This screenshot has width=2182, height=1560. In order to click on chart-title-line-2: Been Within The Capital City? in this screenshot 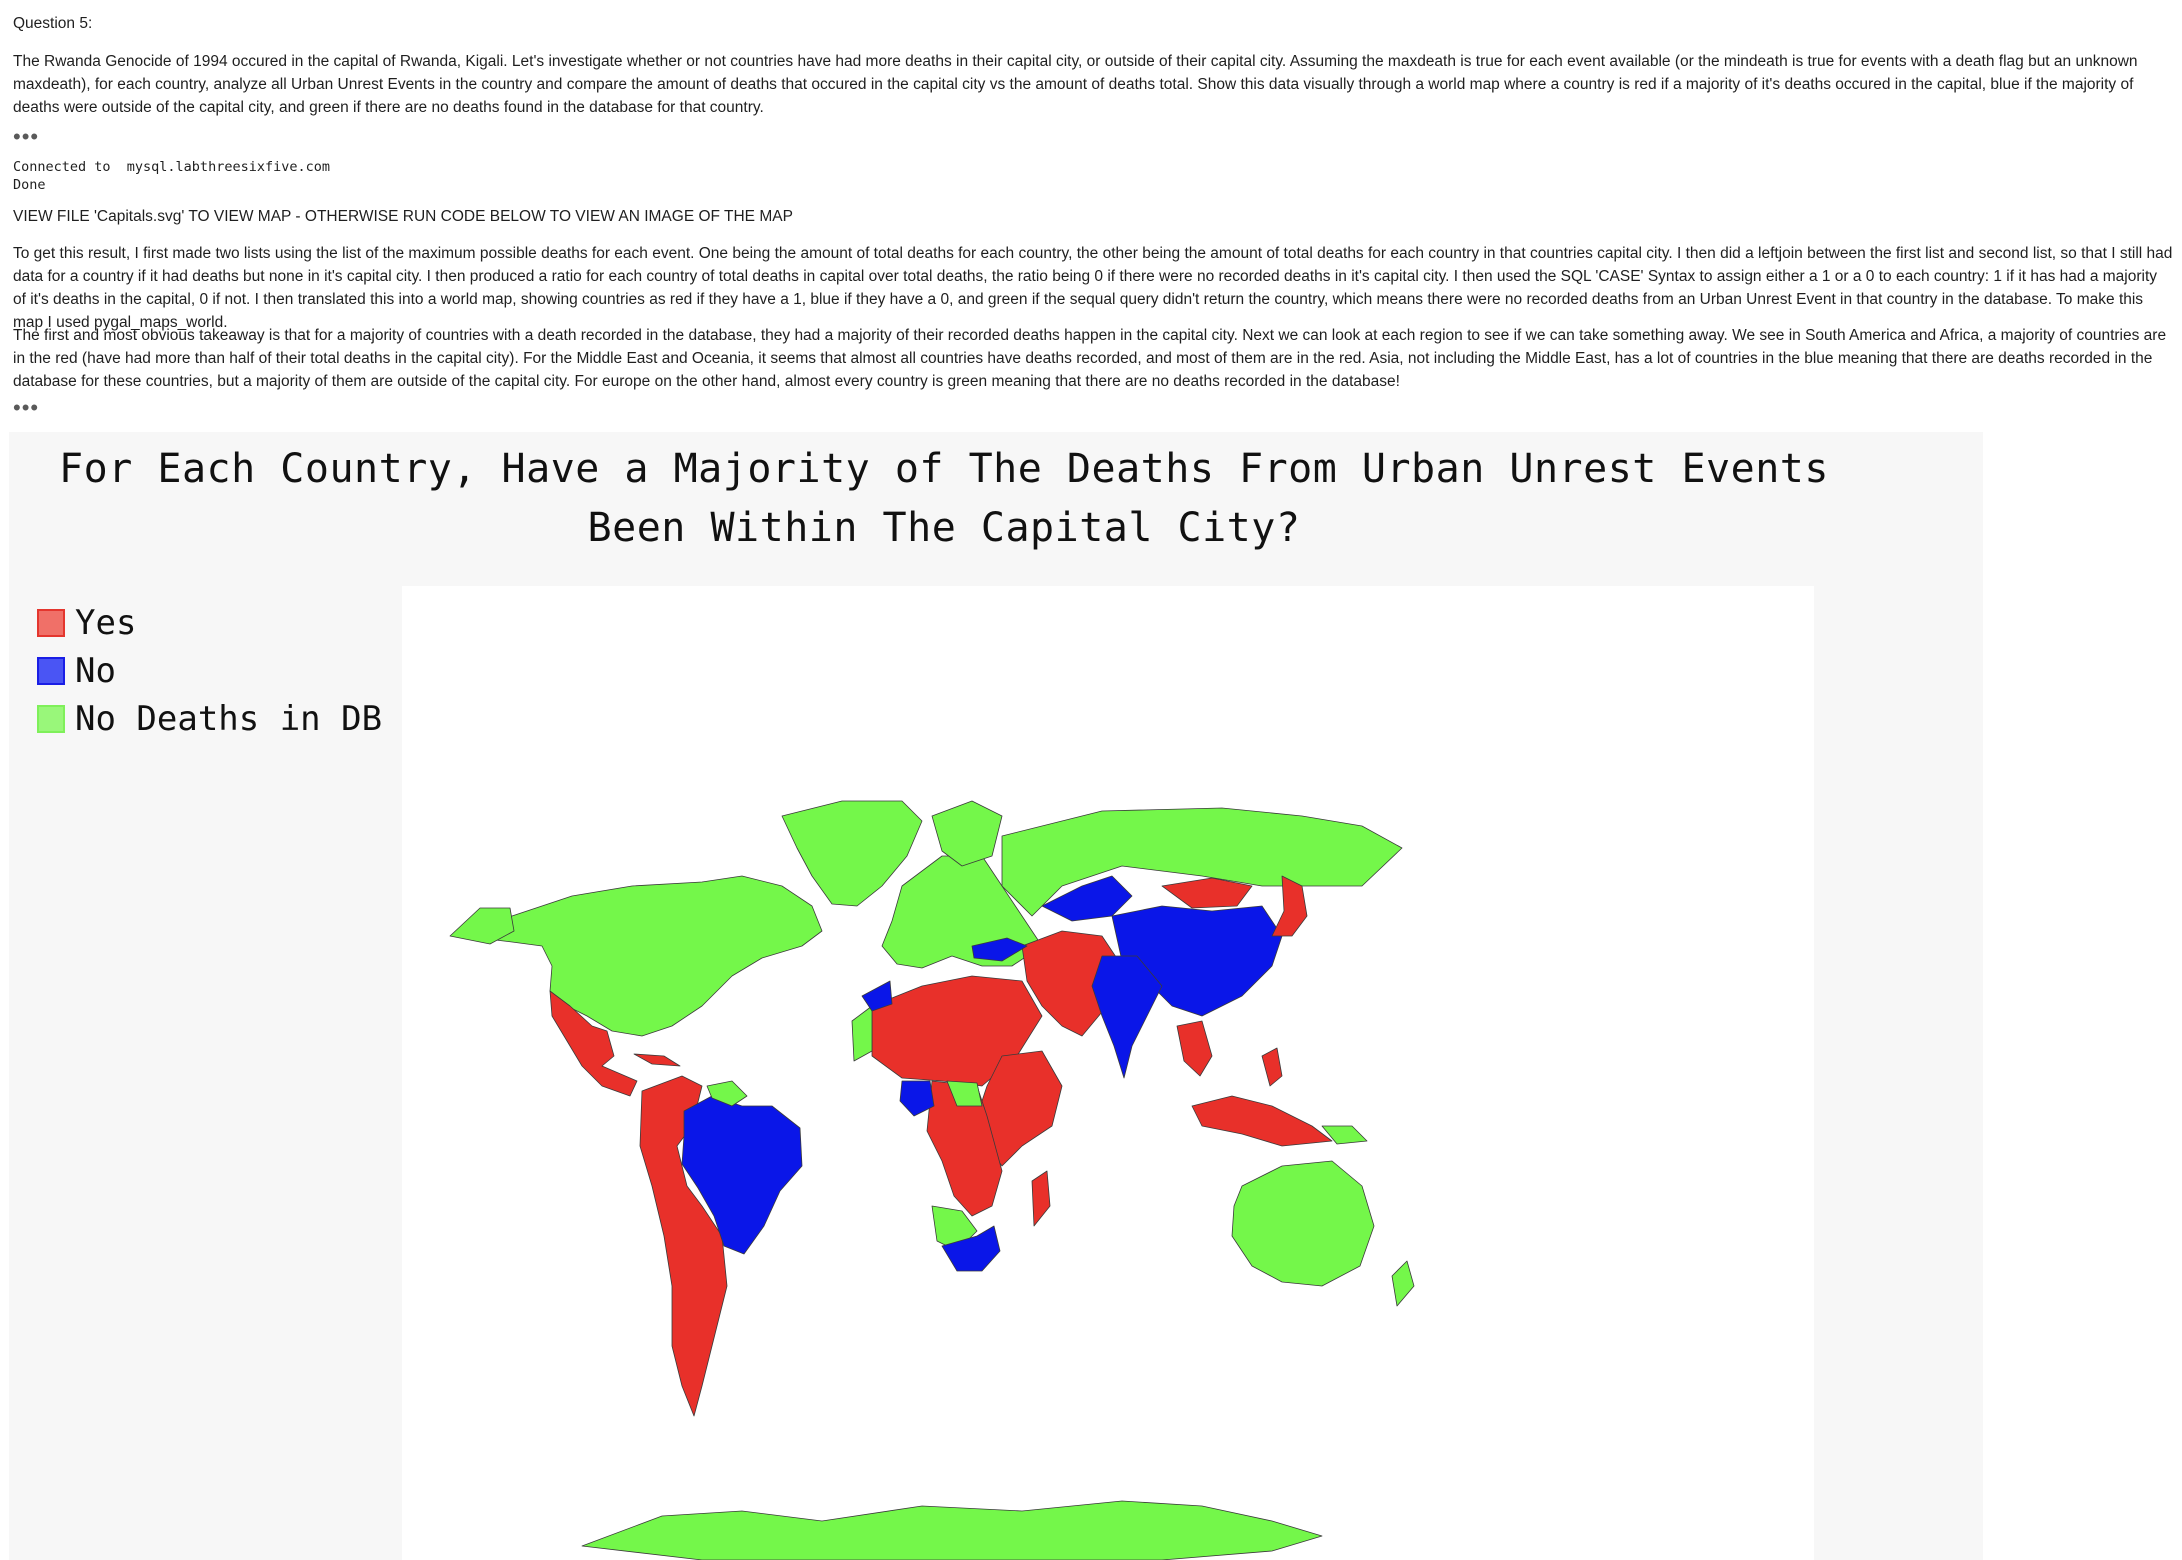, I will do `click(944, 528)`.